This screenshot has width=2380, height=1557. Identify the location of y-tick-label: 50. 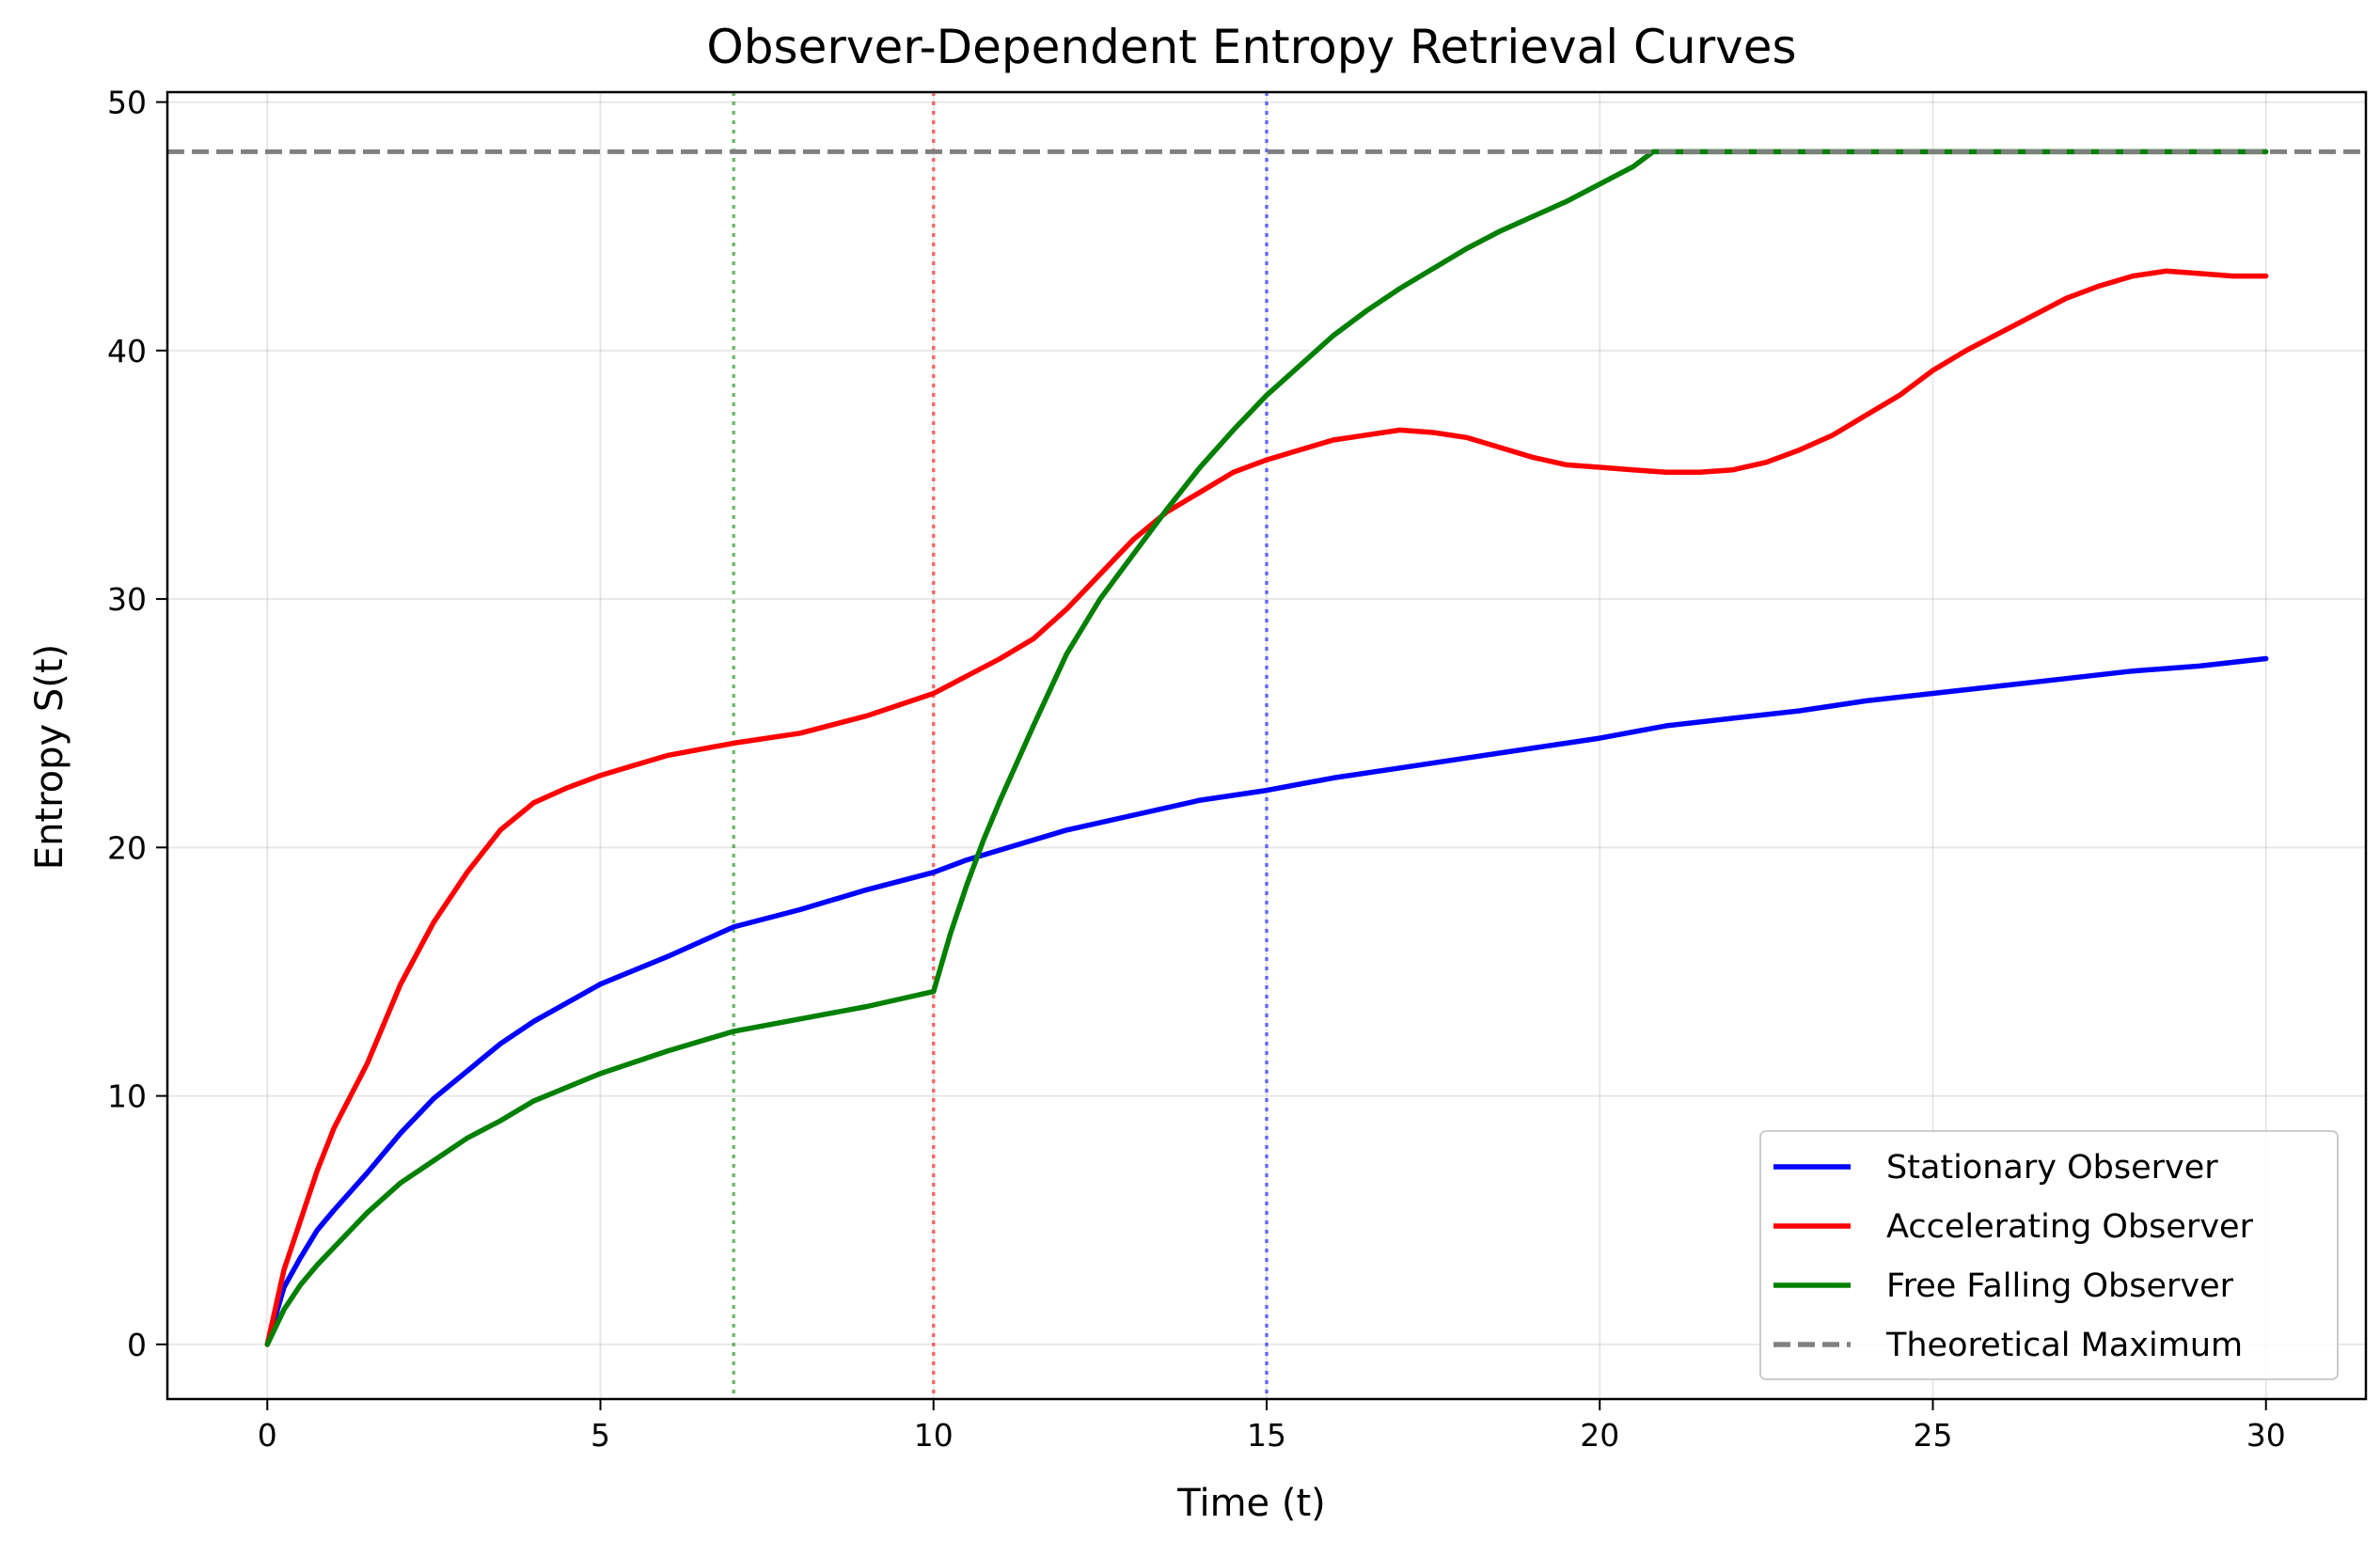
(127, 103).